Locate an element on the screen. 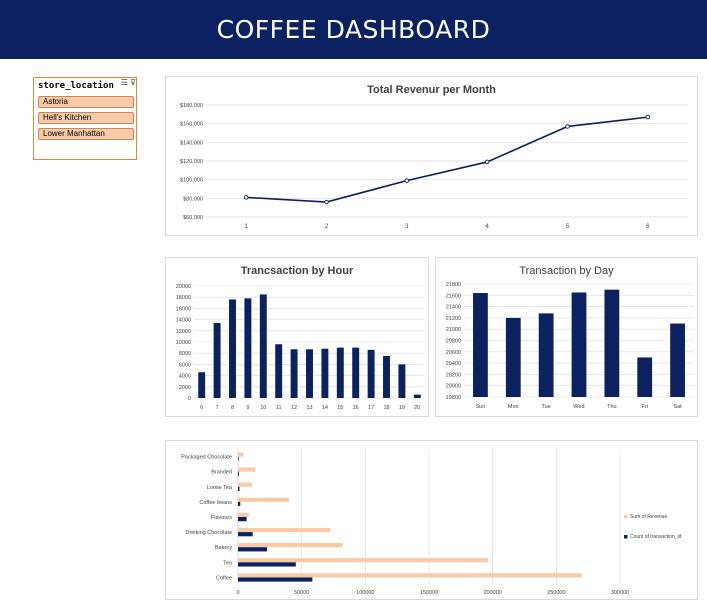 This screenshot has width=707, height=616. x-tick-label: 3 is located at coordinates (407, 227).